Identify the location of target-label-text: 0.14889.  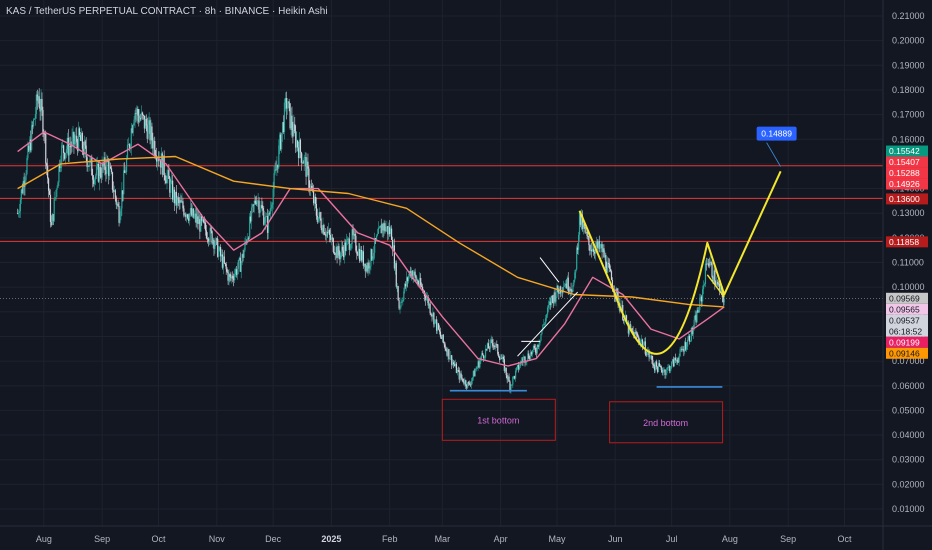
(776, 134).